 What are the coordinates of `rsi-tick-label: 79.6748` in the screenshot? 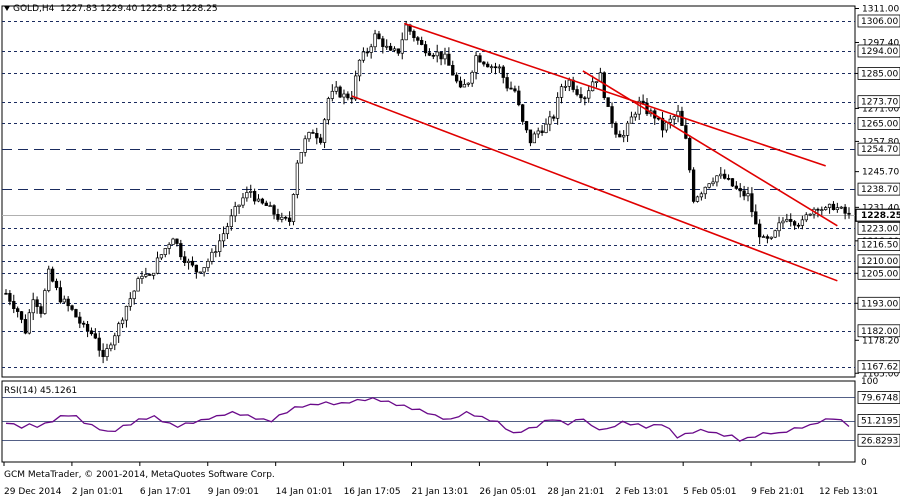 It's located at (879, 398).